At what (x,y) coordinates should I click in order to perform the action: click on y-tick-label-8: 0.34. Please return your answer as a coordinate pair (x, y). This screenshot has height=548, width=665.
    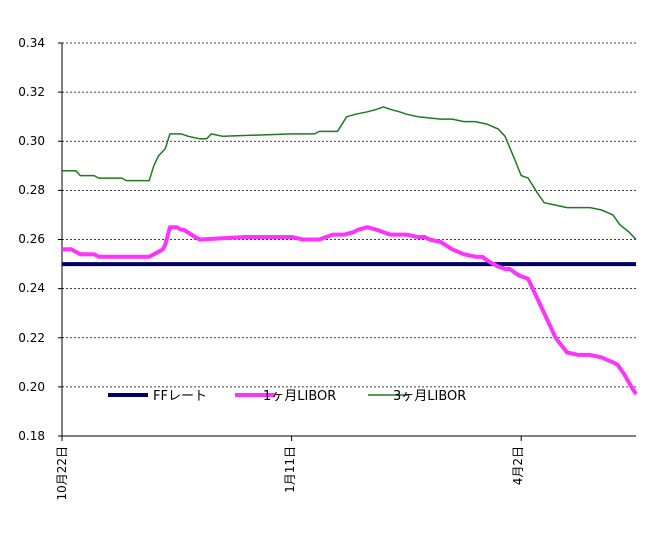
    Looking at the image, I should click on (31, 43).